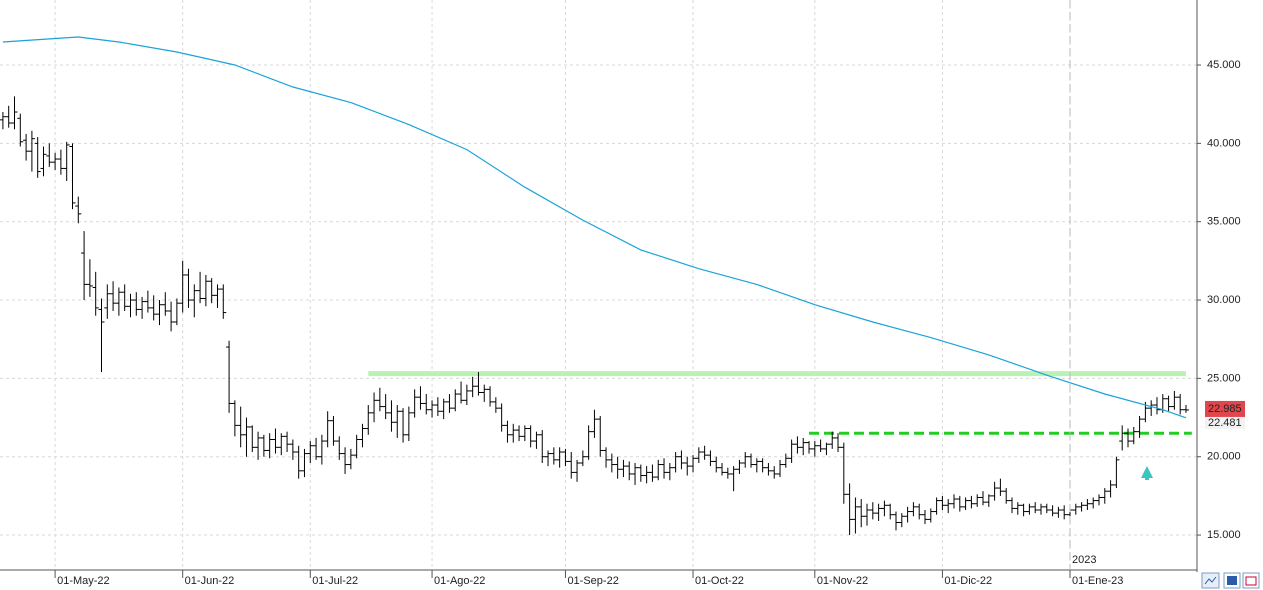 Image resolution: width=1263 pixels, height=590 pixels. I want to click on x-tick-label: 01-Sep-22, so click(592, 581).